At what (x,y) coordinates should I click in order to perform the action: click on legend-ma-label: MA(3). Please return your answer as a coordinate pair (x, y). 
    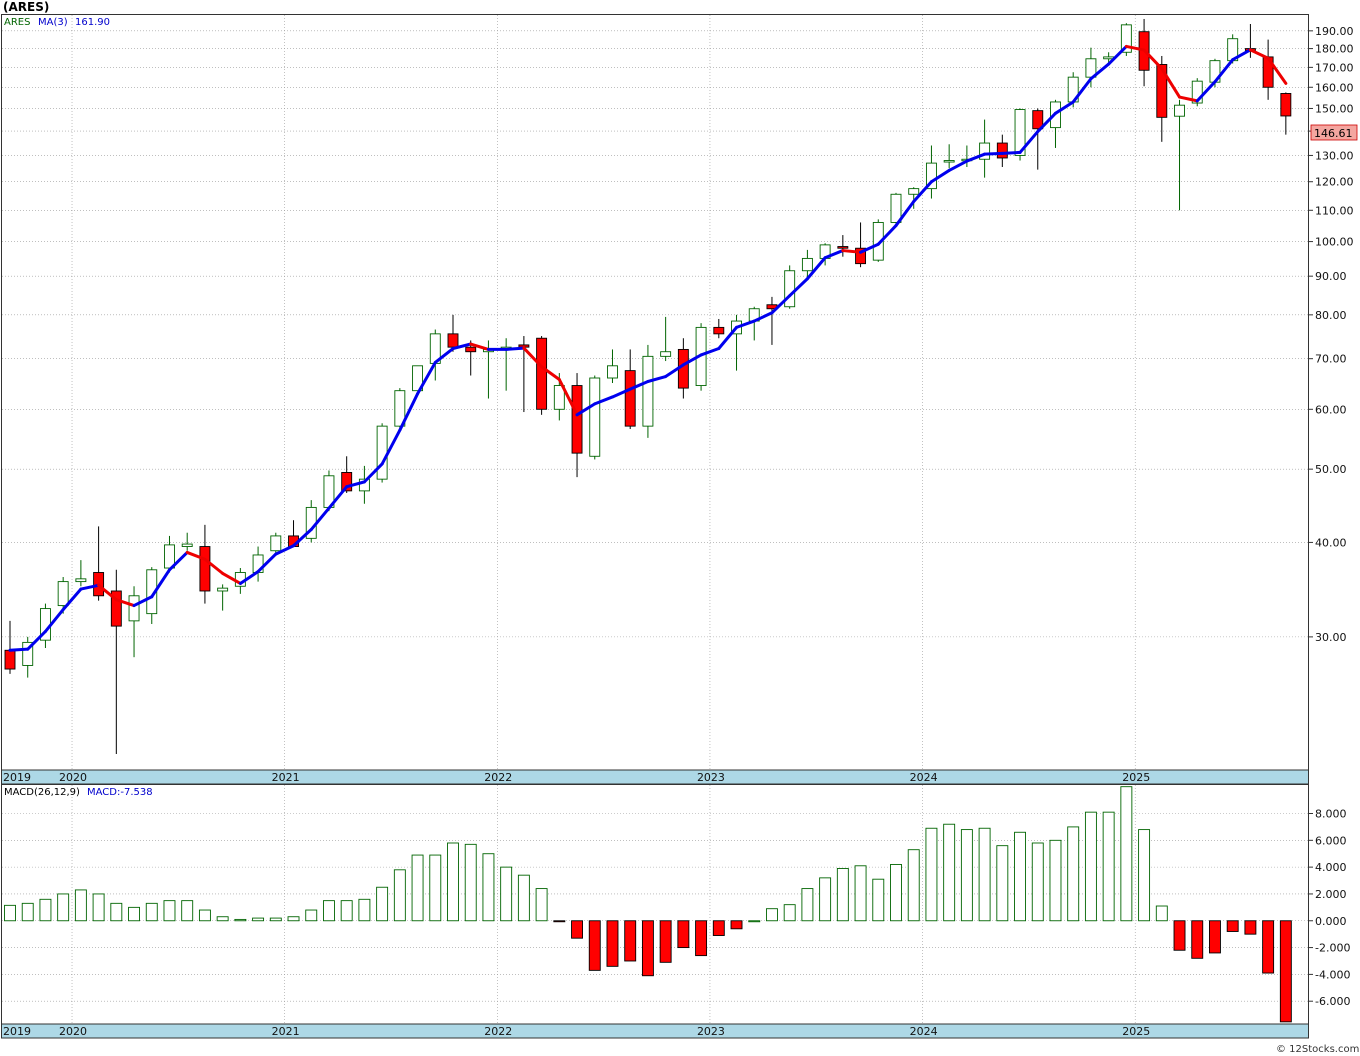
    Looking at the image, I should click on (53, 22).